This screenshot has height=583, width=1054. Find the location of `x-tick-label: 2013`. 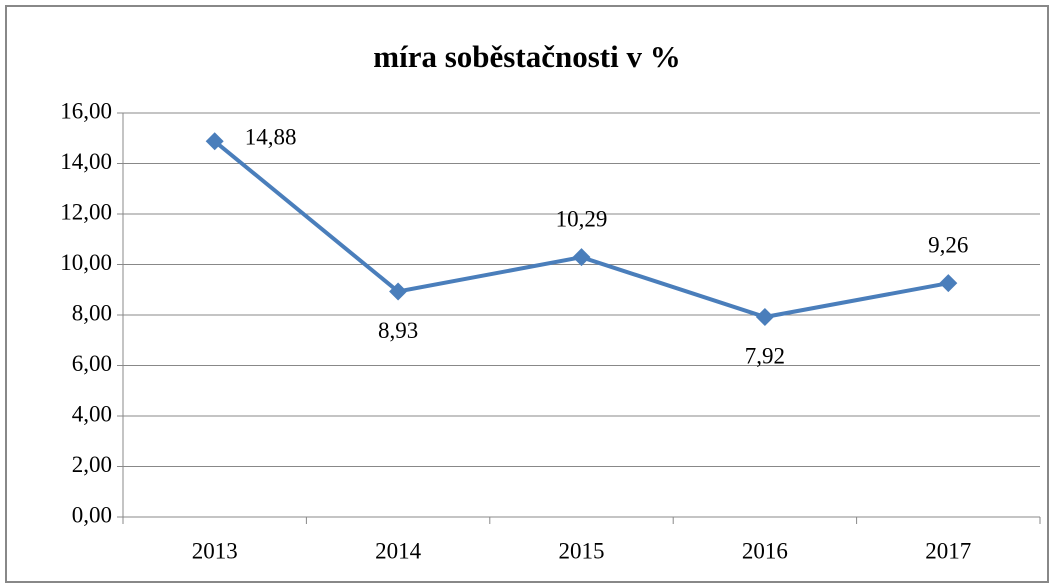

x-tick-label: 2013 is located at coordinates (215, 550).